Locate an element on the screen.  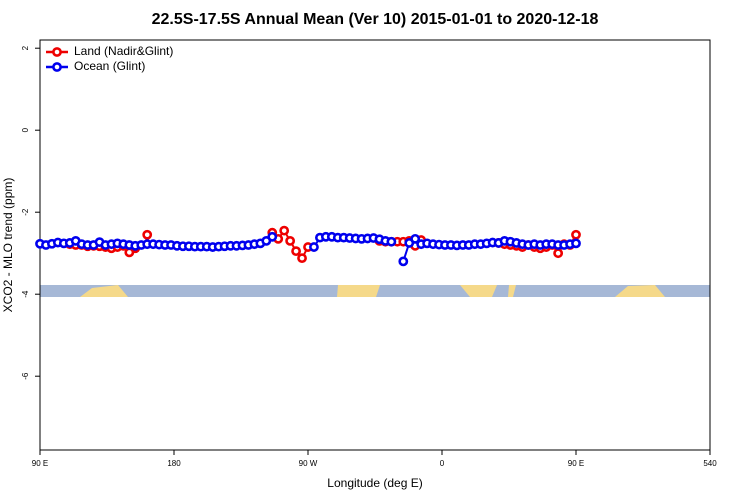
y-tick-label: -4 is located at coordinates (25, 294).